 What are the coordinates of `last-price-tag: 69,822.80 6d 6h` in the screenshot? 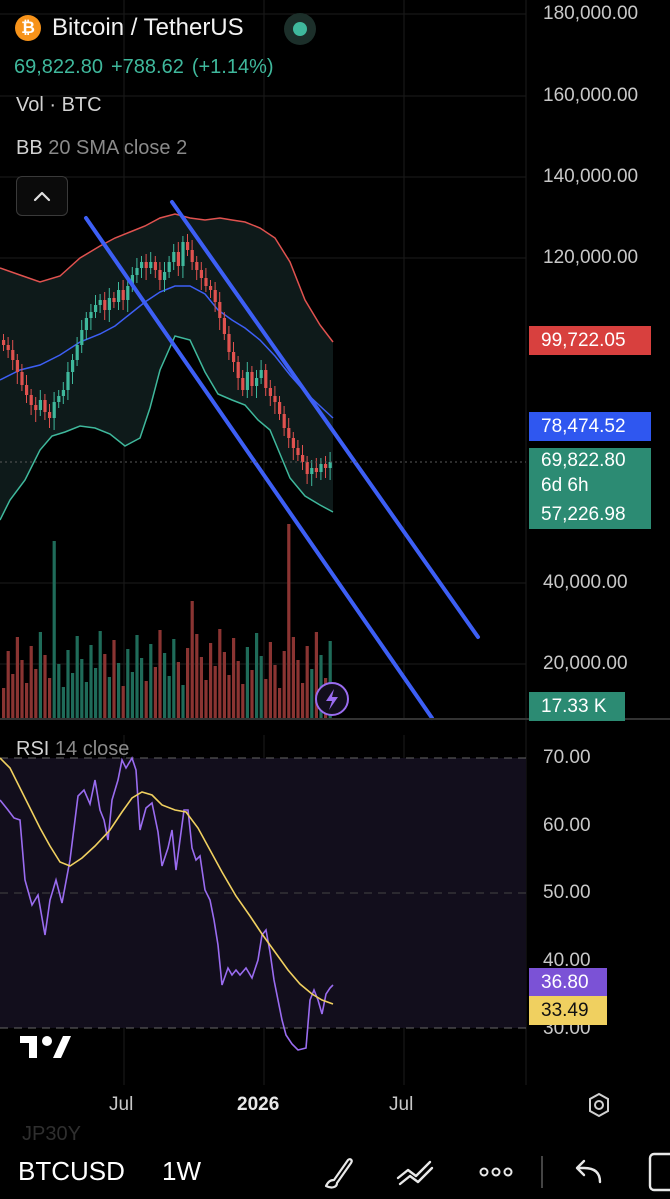 It's located at (590, 474).